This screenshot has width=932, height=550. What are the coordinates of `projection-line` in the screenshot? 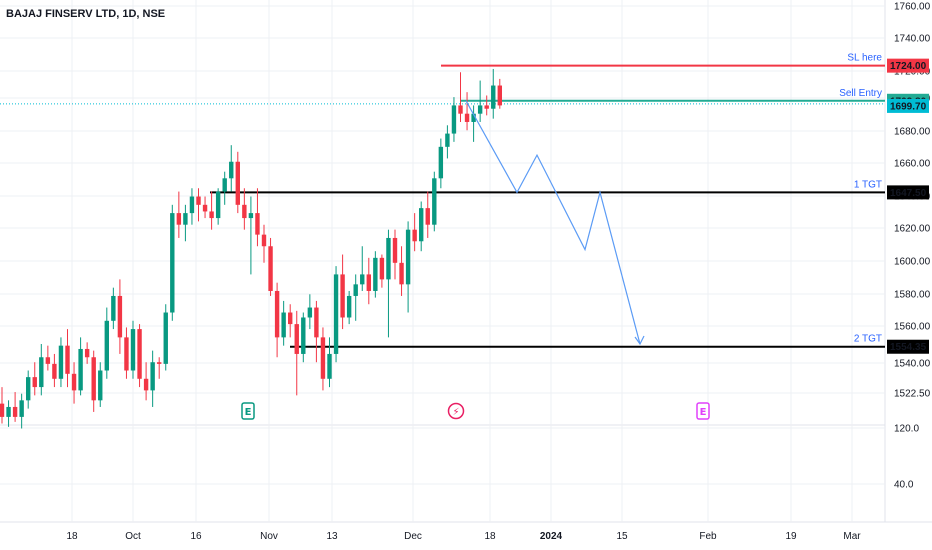 It's located at (553, 222).